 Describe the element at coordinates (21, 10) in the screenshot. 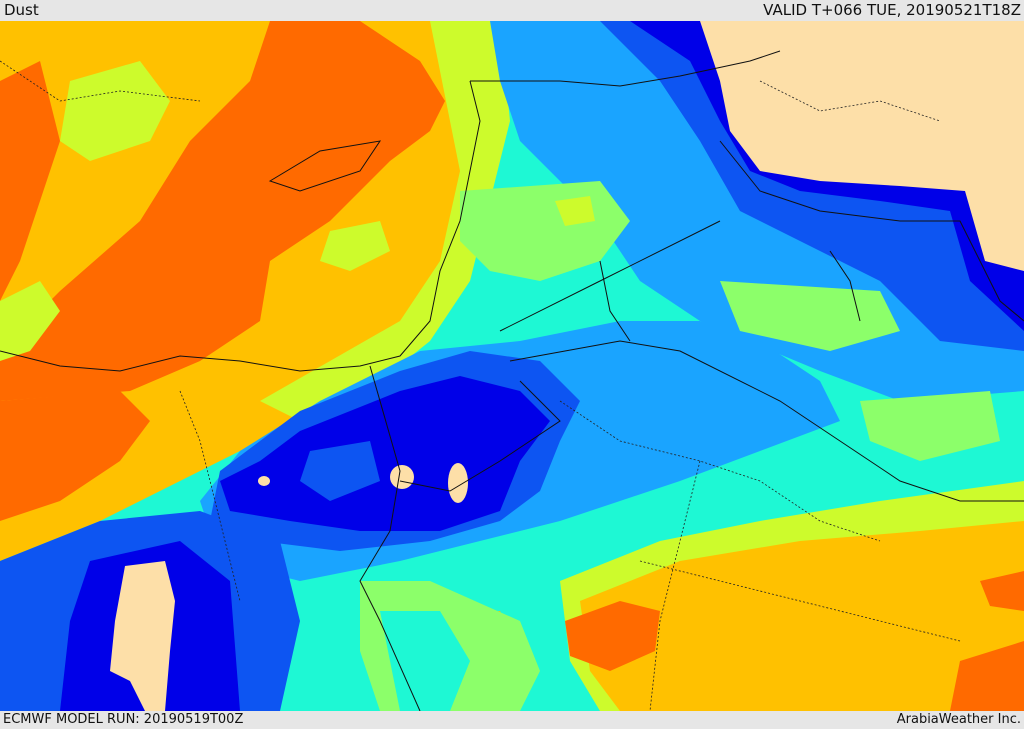

I see `map-title: Dust` at that location.